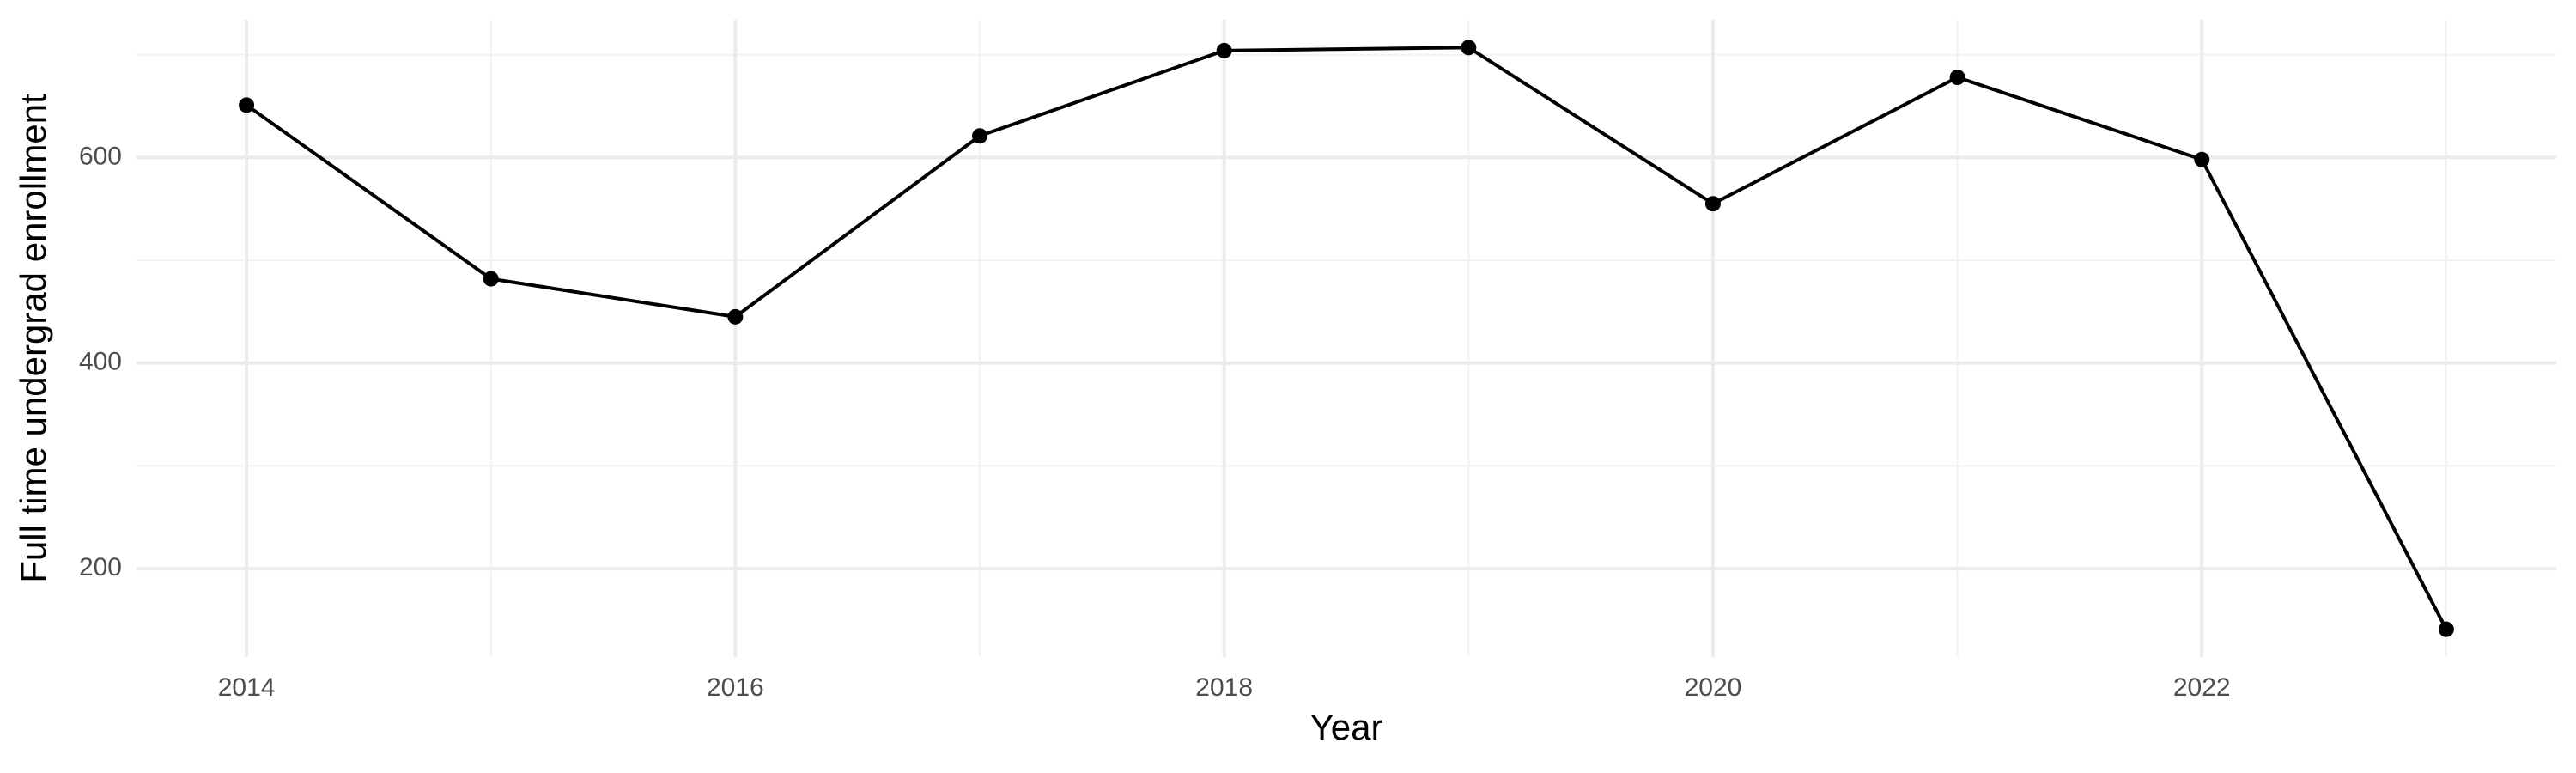  What do you see at coordinates (1714, 687) in the screenshot?
I see `x-tick-label: 2020` at bounding box center [1714, 687].